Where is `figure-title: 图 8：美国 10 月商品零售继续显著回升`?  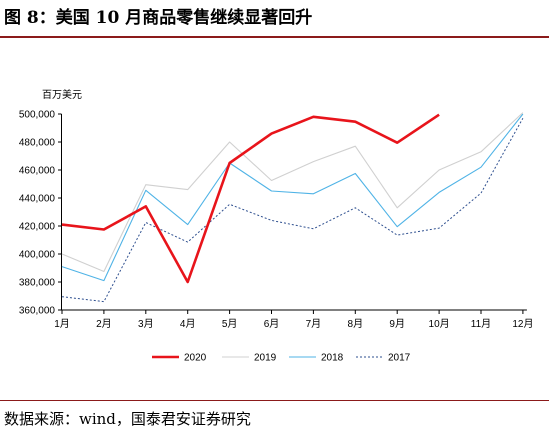
figure-title: 图 8：美国 10 月商品零售继续显著回升 is located at coordinates (158, 18).